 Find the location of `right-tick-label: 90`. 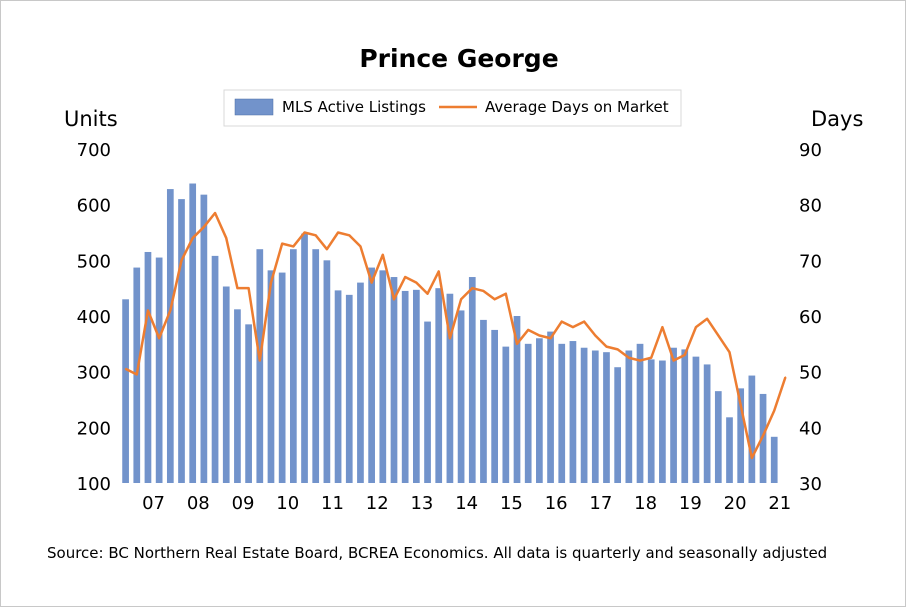

right-tick-label: 90 is located at coordinates (810, 150).